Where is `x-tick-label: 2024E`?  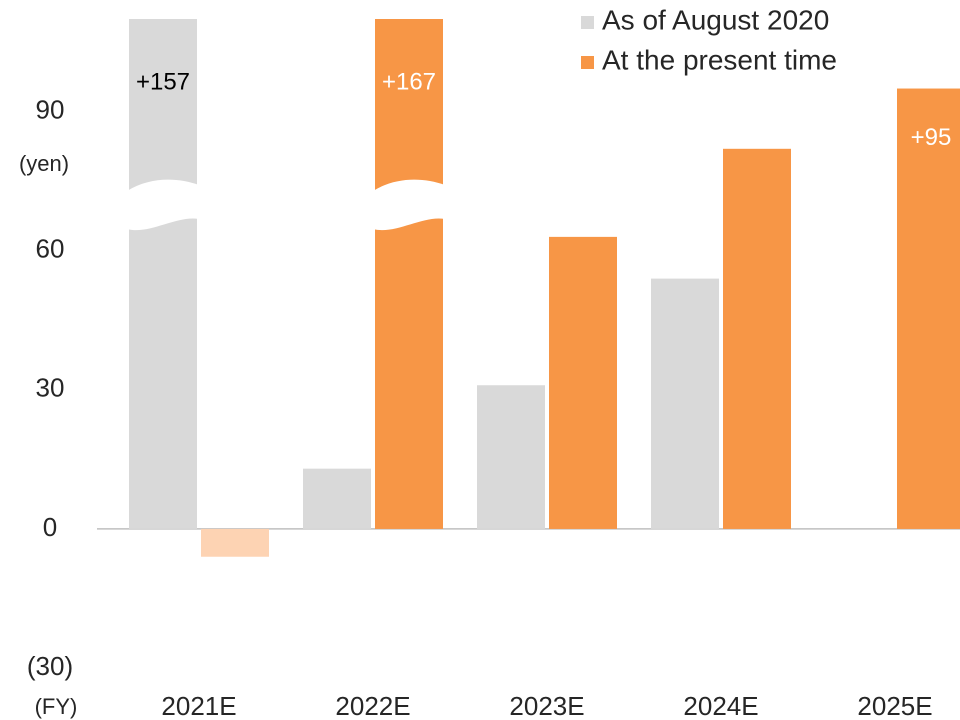
x-tick-label: 2024E is located at coordinates (720, 705).